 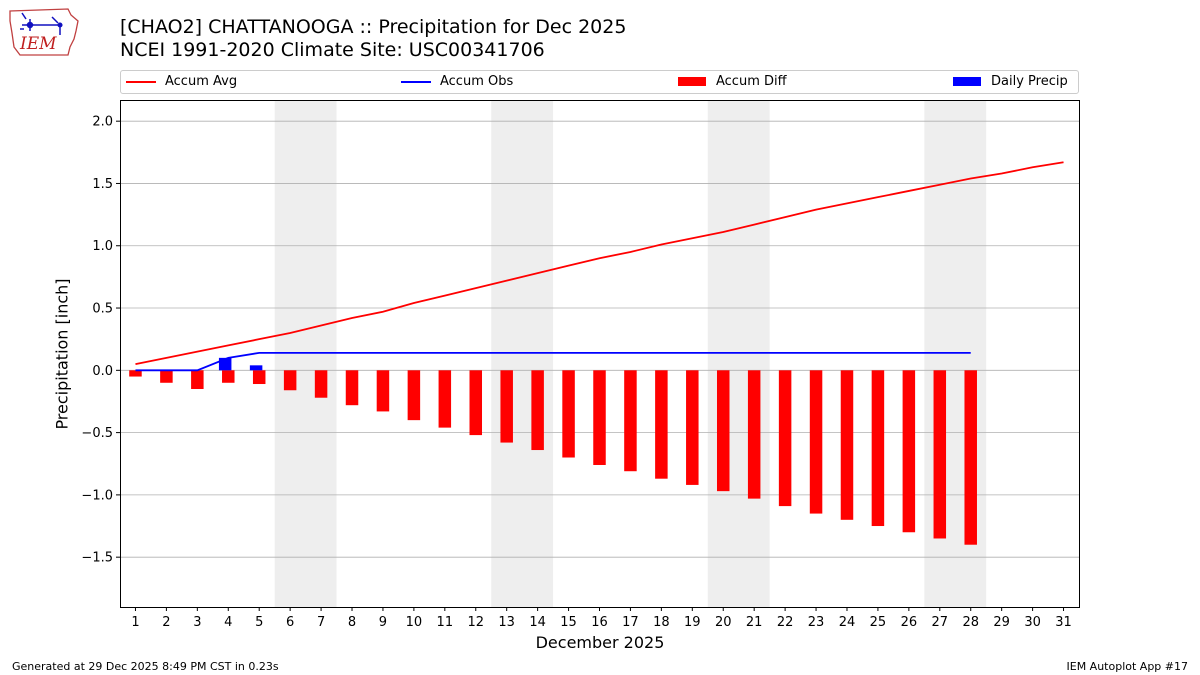 What do you see at coordinates (321, 622) in the screenshot?
I see `x-tick-label: 7` at bounding box center [321, 622].